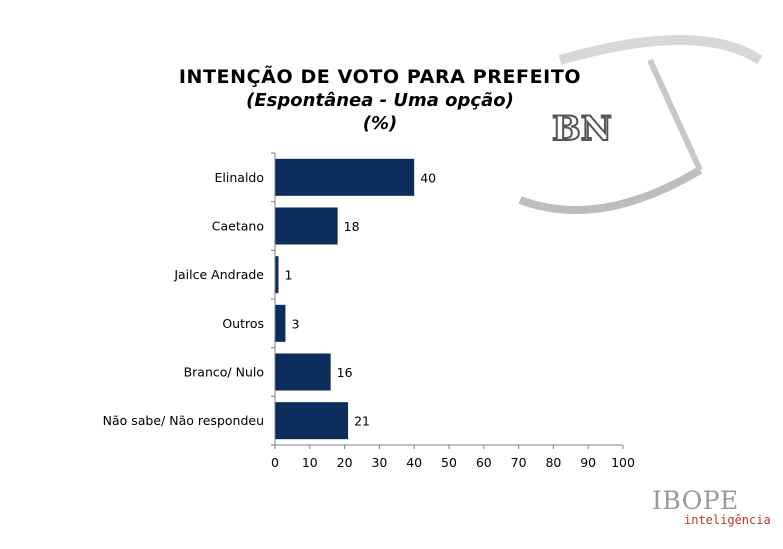 The height and width of the screenshot is (549, 783). Describe the element at coordinates (295, 323) in the screenshot. I see `data-label: 3` at that location.